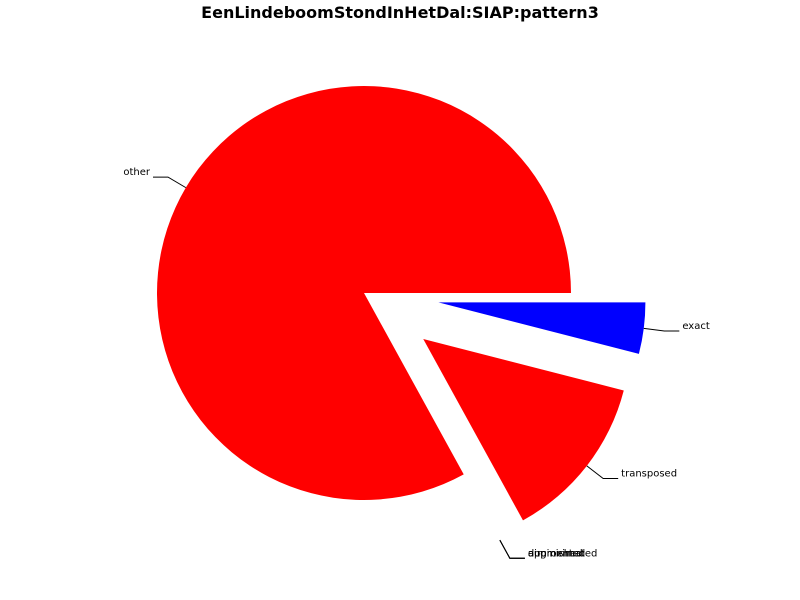 This screenshot has width=800, height=600. What do you see at coordinates (602, 472) in the screenshot?
I see `leader-line-transposed` at bounding box center [602, 472].